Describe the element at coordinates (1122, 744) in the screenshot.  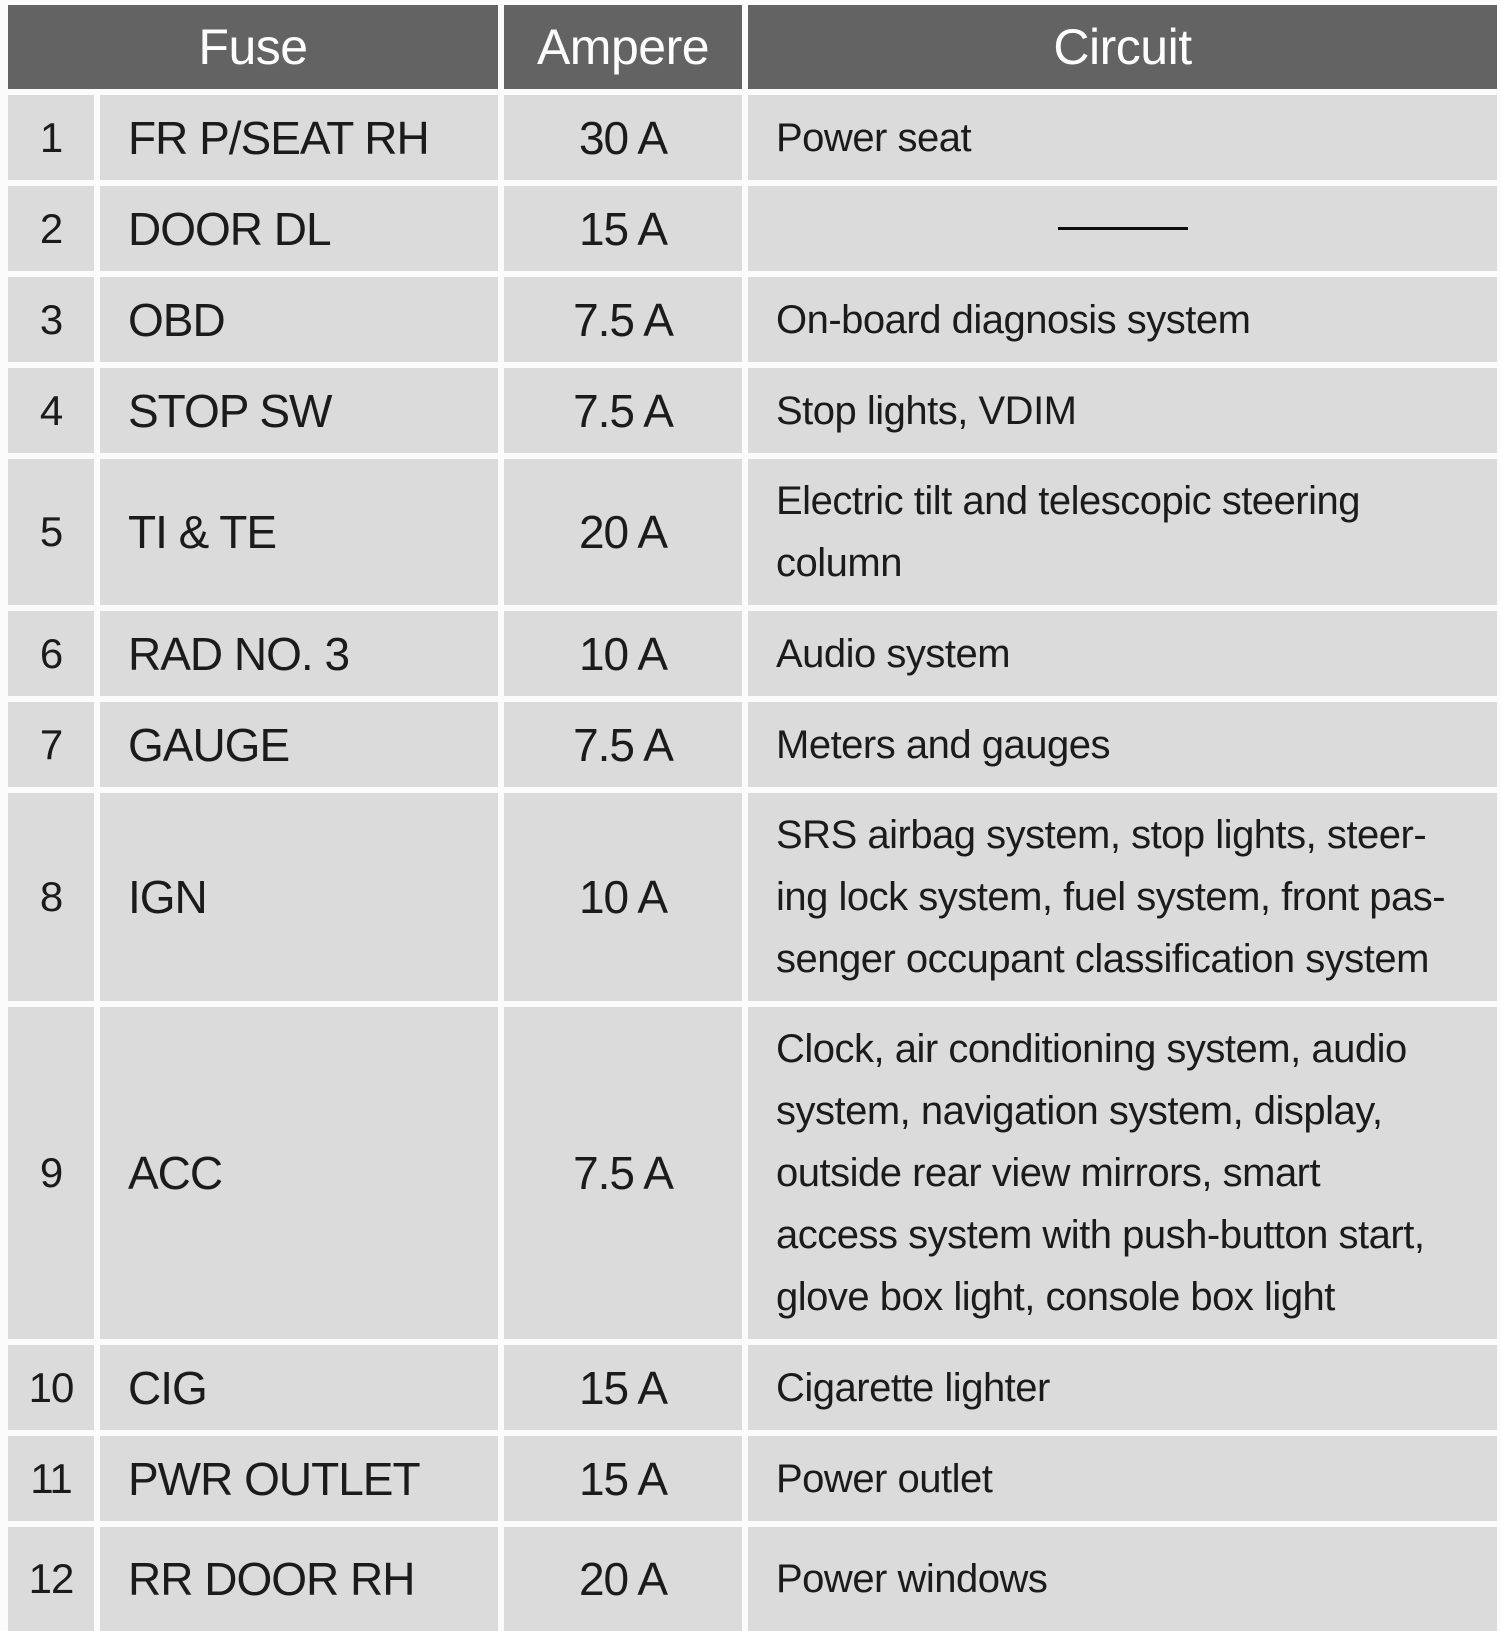
I see `circuit-cell: Meters and gauges` at that location.